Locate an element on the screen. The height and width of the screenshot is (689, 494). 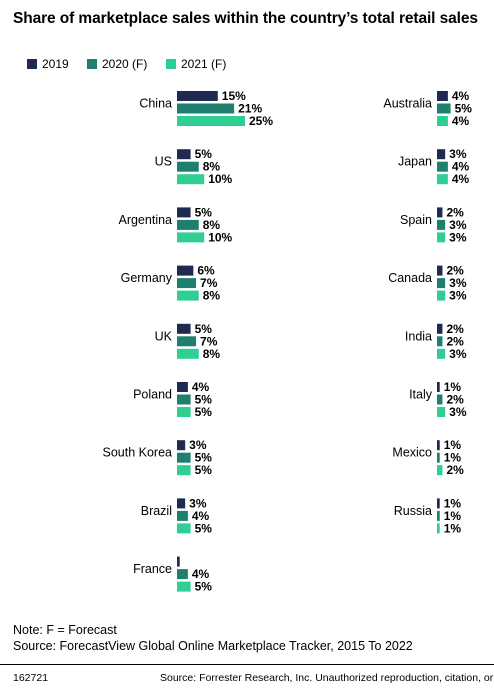
country-group-argentina: Argentina 5%8%10% is located at coordinates (175, 224).